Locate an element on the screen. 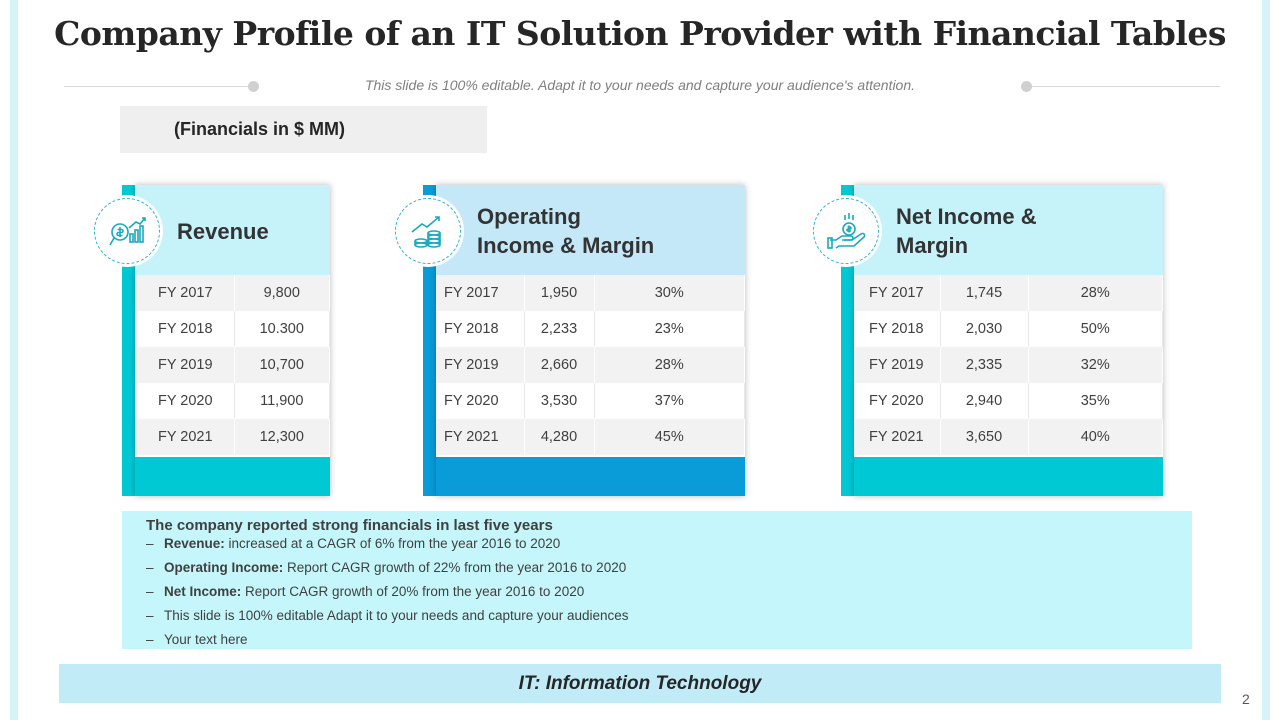  footer-banner: IT: Information Technology is located at coordinates (640, 683).